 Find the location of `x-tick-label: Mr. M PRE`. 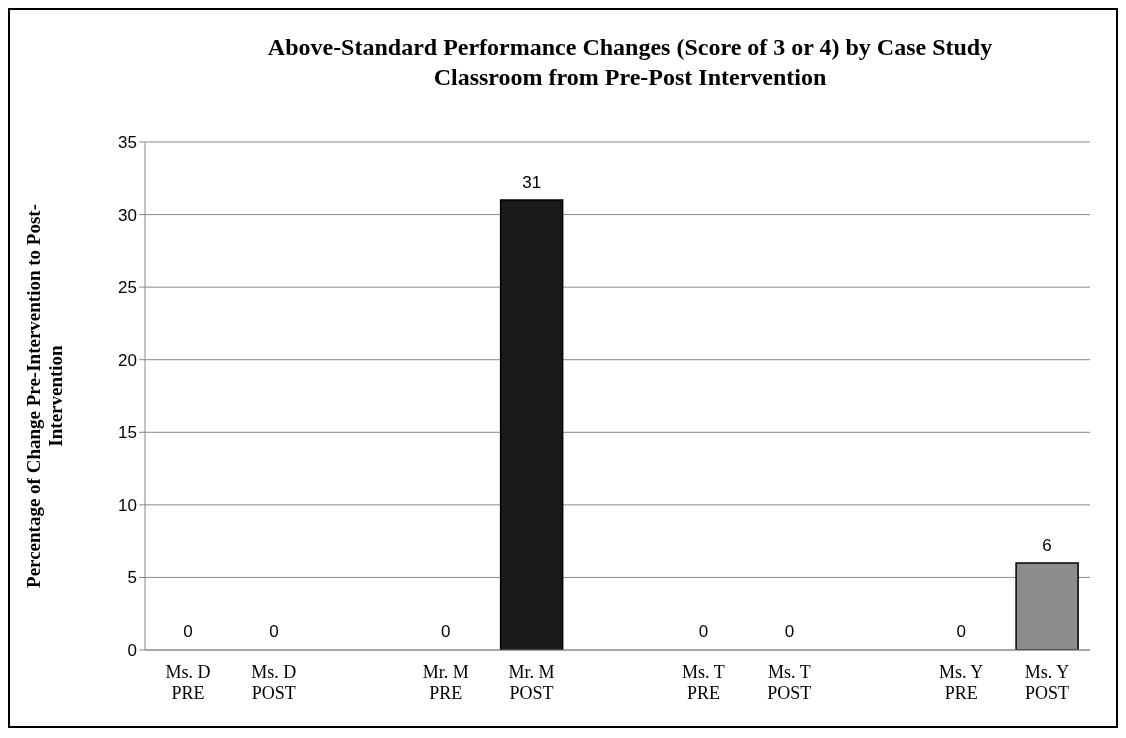

x-tick-label: Mr. M PRE is located at coordinates (445, 682).